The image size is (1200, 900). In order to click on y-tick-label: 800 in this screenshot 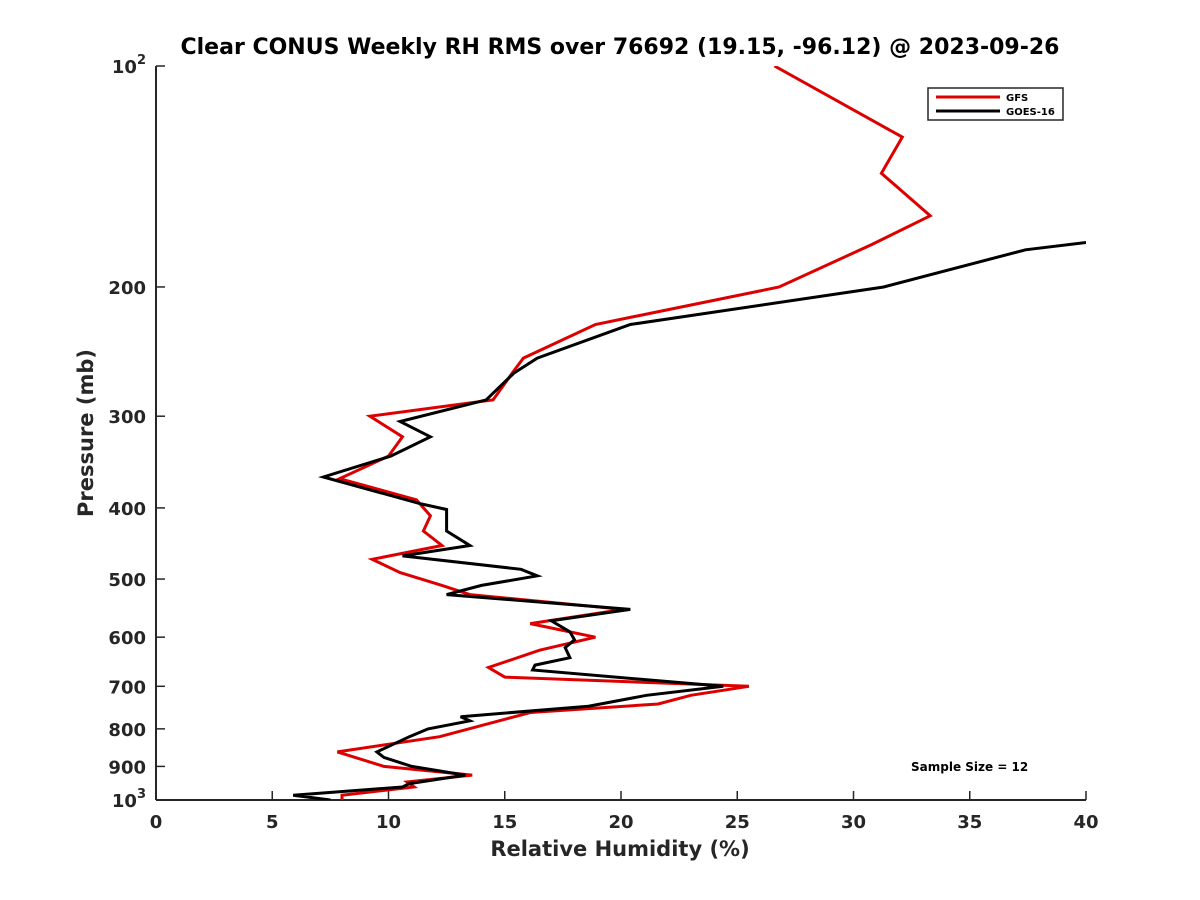, I will do `click(127, 730)`.